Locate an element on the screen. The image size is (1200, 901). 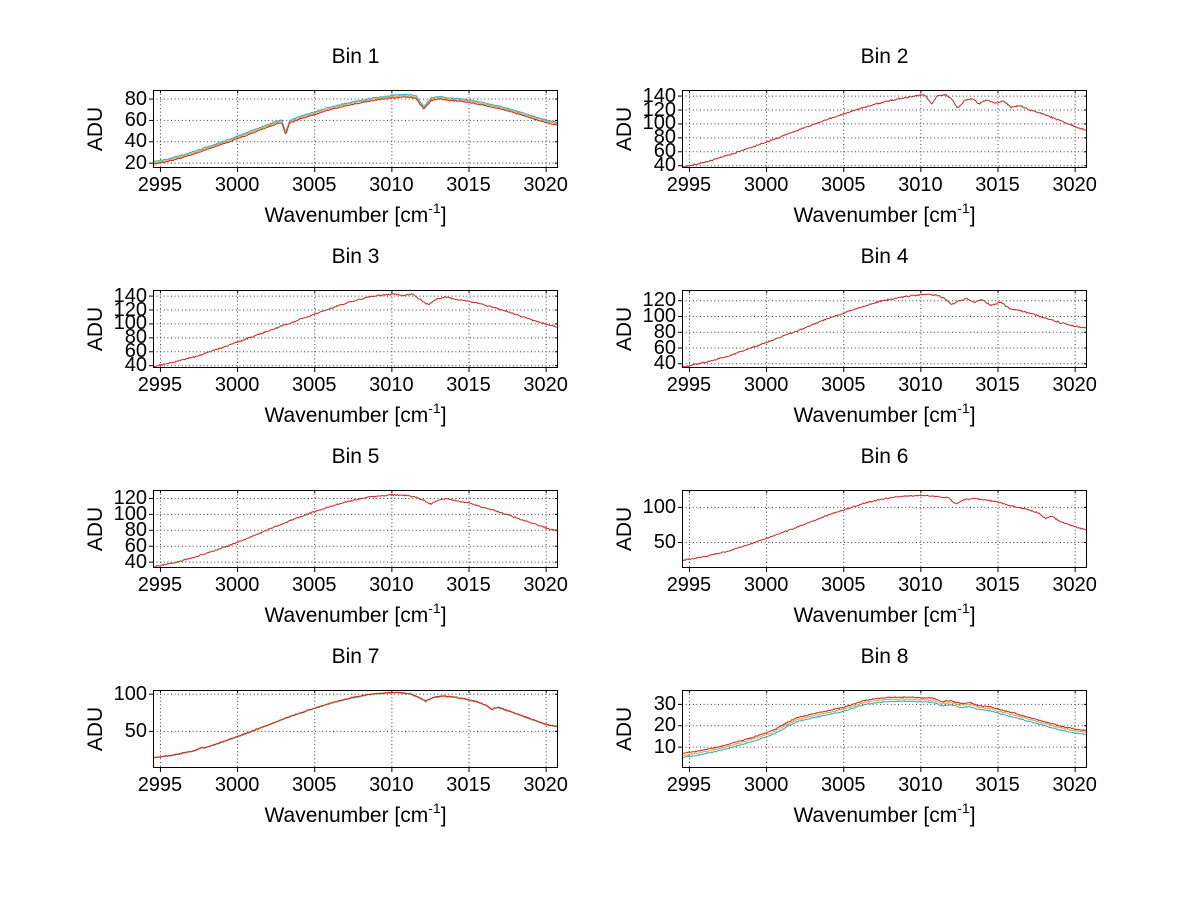
subplot-title: Bin 8 is located at coordinates (884, 656).